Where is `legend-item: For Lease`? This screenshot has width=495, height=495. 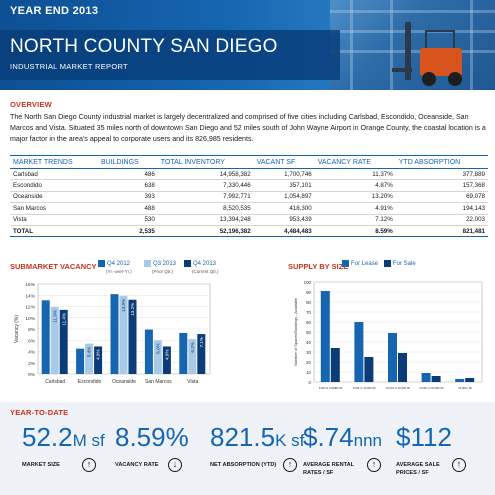
legend-item: For Lease is located at coordinates (360, 263).